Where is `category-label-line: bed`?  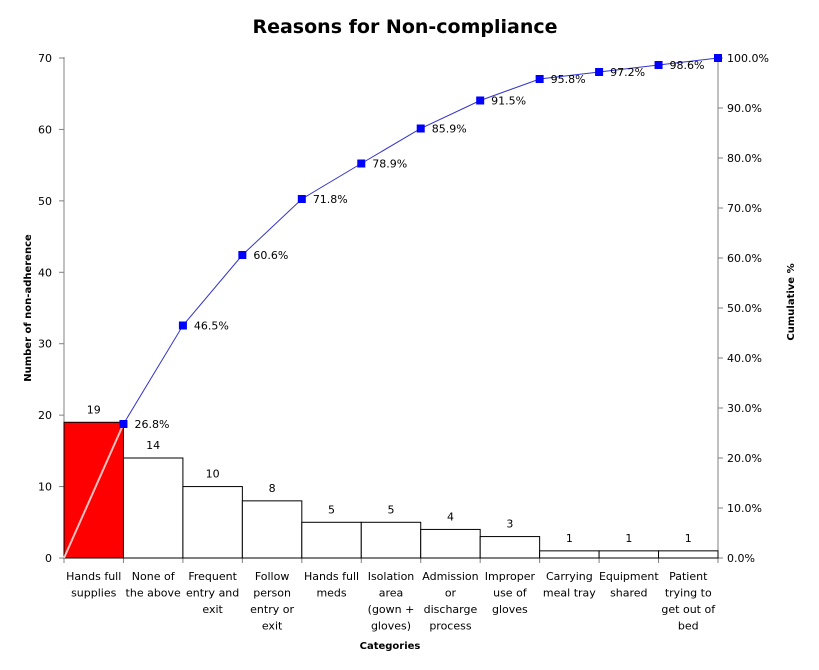 category-label-line: bed is located at coordinates (688, 626).